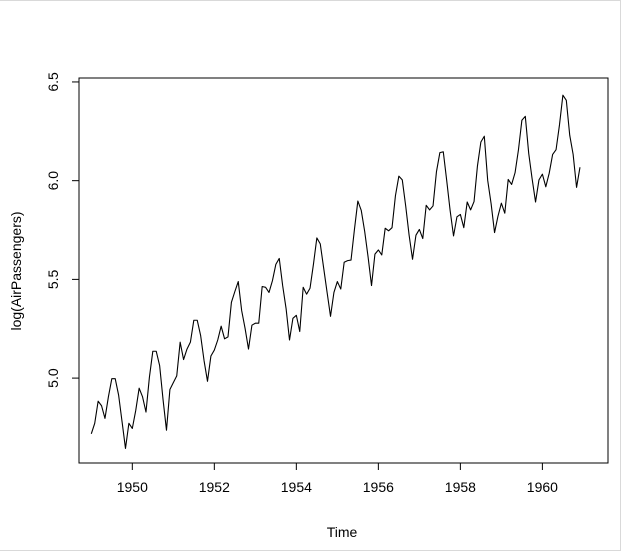 The width and height of the screenshot is (622, 551). What do you see at coordinates (53, 82) in the screenshot?
I see `y-tick-label: 6.5` at bounding box center [53, 82].